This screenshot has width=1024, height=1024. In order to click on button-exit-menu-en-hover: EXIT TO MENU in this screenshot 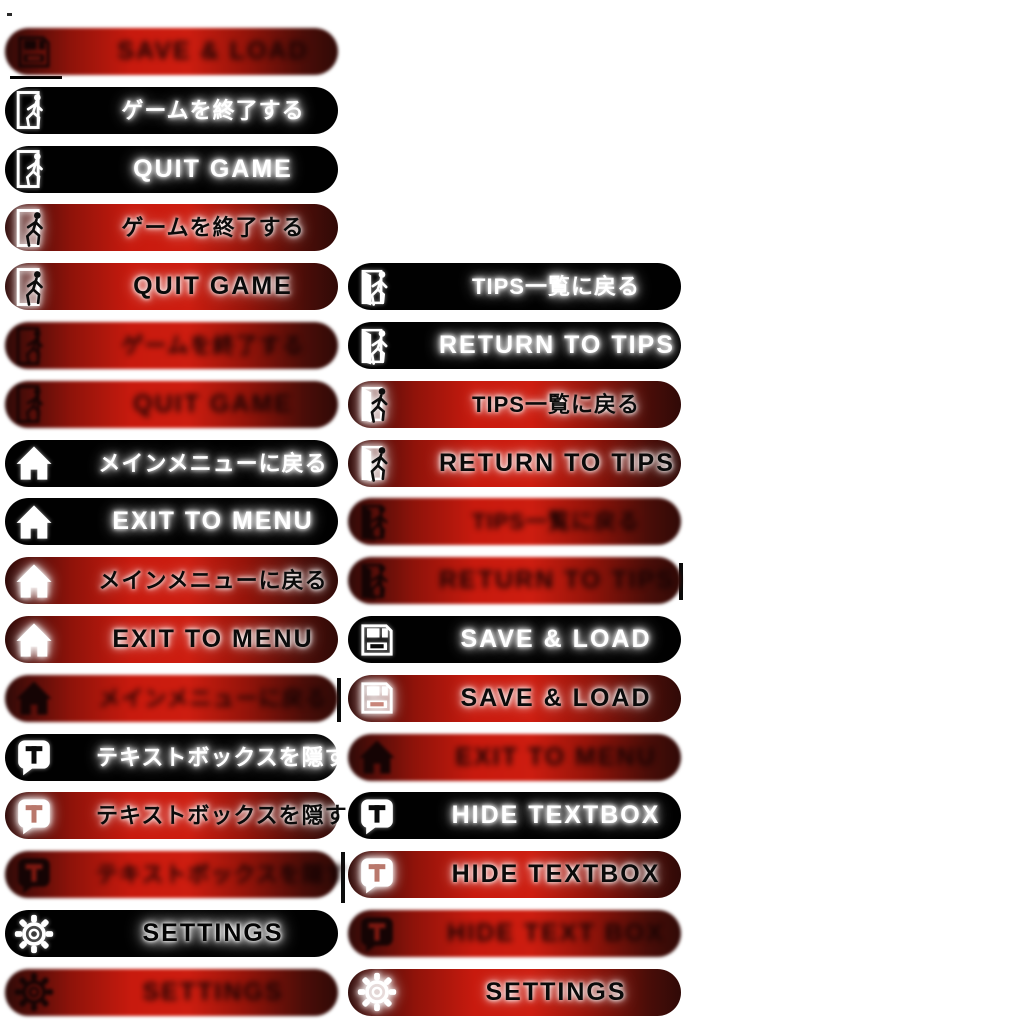, I will do `click(171, 639)`.